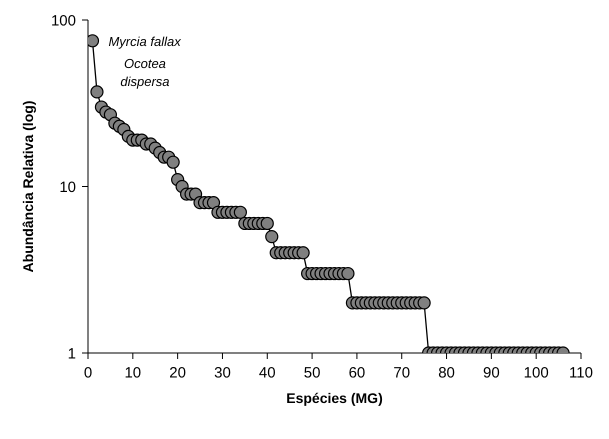 Image resolution: width=609 pixels, height=439 pixels. What do you see at coordinates (63, 21) in the screenshot?
I see `y-tick-label: 100` at bounding box center [63, 21].